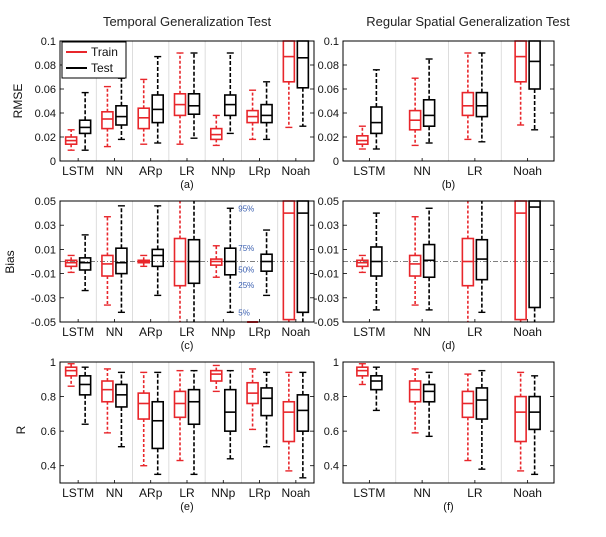  Describe the element at coordinates (246, 285) in the screenshot. I see `percentile-annotation: 25%` at that location.